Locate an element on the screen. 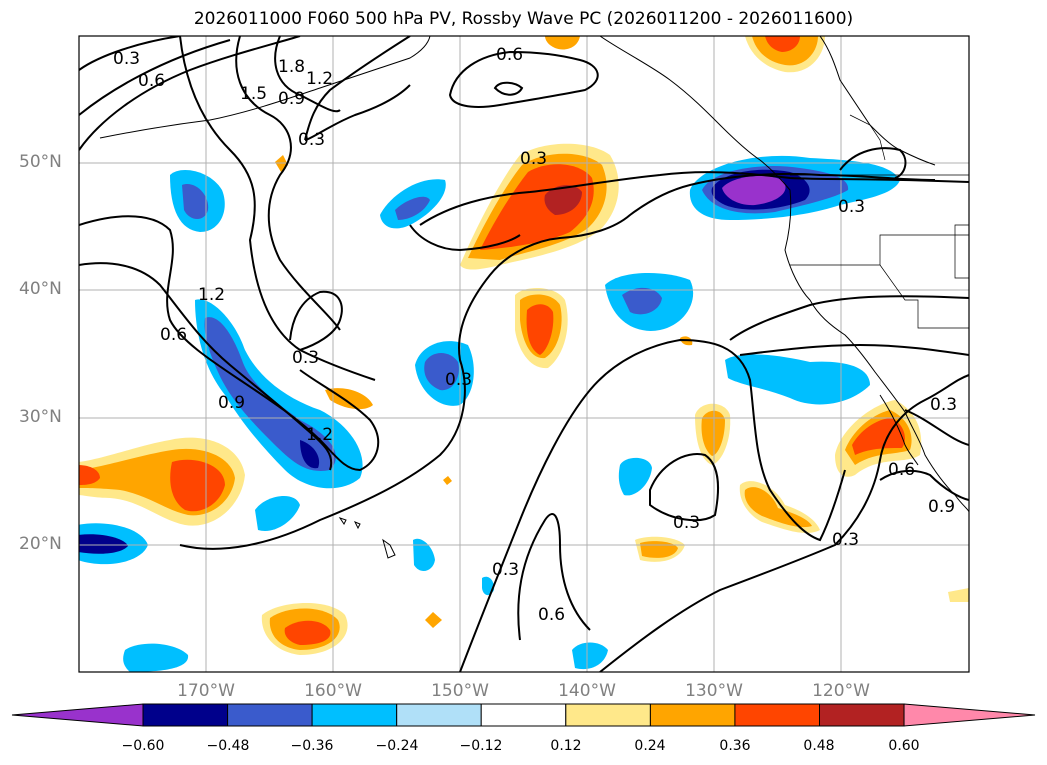 The height and width of the screenshot is (765, 1047). contour-label: 1.8 is located at coordinates (291, 67).